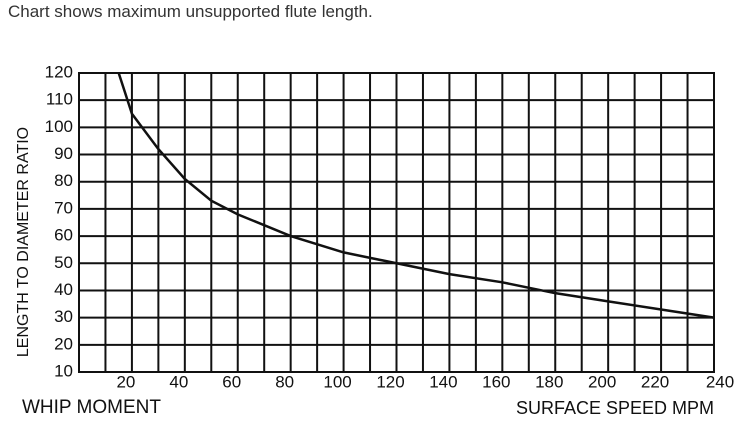 Image resolution: width=741 pixels, height=427 pixels. What do you see at coordinates (63, 207) in the screenshot?
I see `y-tick-label: 70` at bounding box center [63, 207].